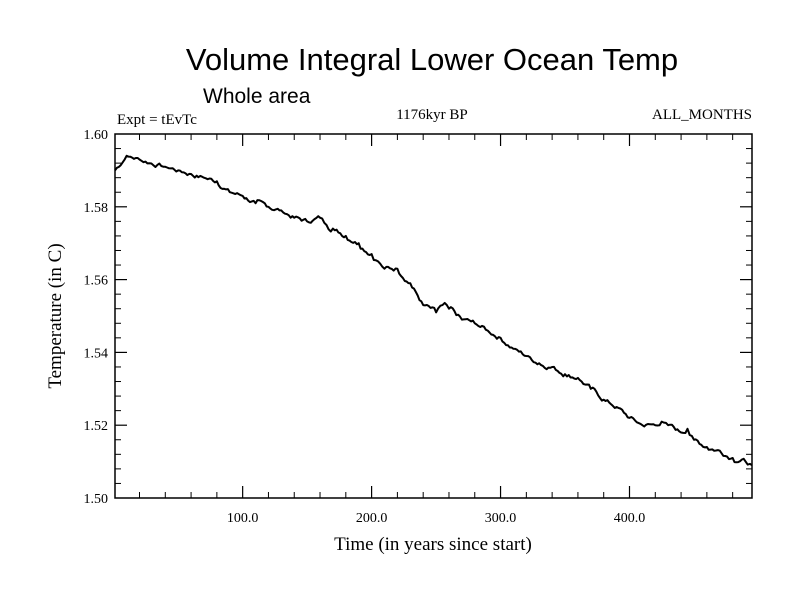 This screenshot has height=600, width=800. Describe the element at coordinates (501, 518) in the screenshot. I see `x-tick-label: 300.0` at that location.